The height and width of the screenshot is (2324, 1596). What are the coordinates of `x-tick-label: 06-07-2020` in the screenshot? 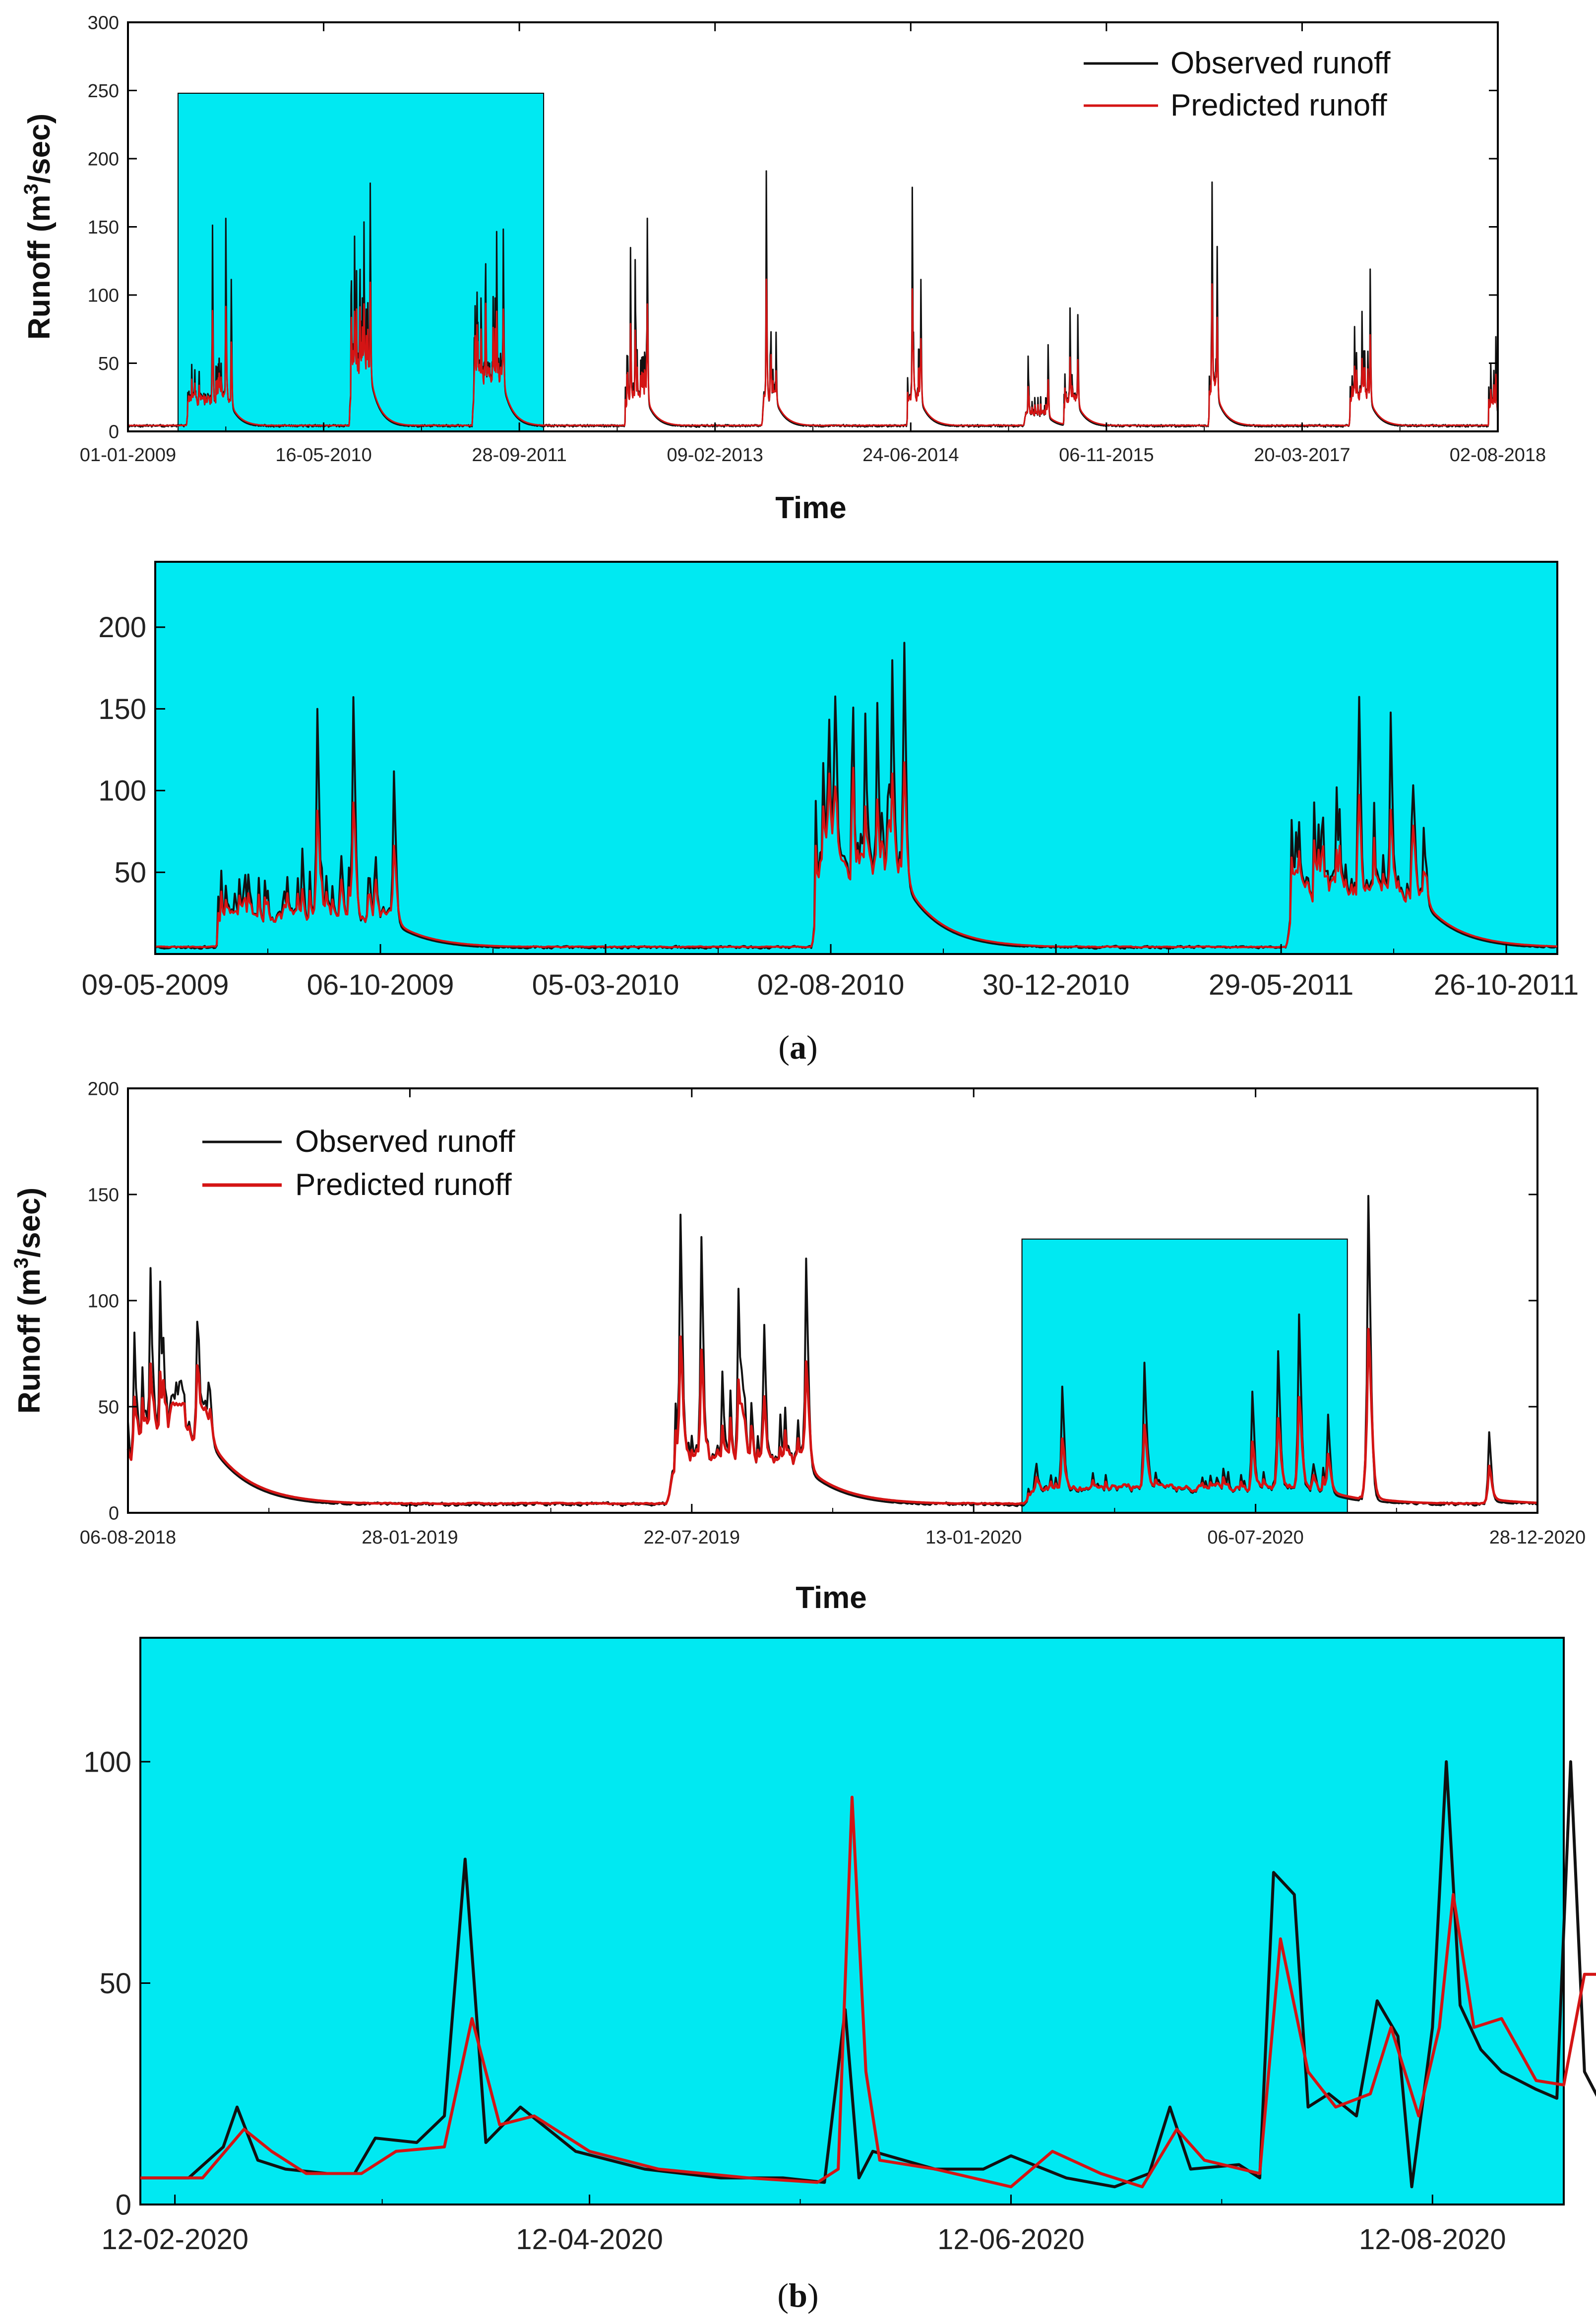 It's located at (1255, 1537).